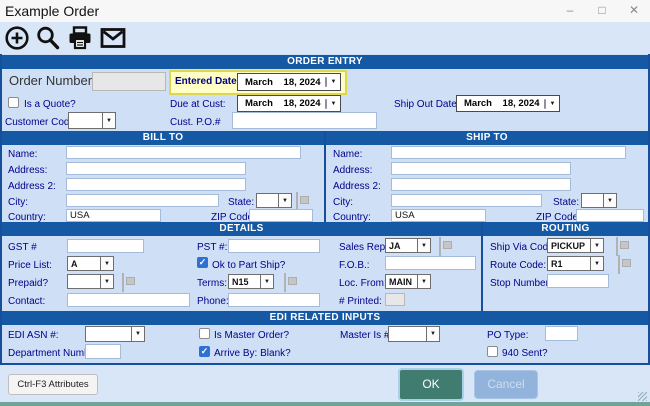 The width and height of the screenshot is (650, 406). Describe the element at coordinates (274, 300) in the screenshot. I see `phone-input` at that location.